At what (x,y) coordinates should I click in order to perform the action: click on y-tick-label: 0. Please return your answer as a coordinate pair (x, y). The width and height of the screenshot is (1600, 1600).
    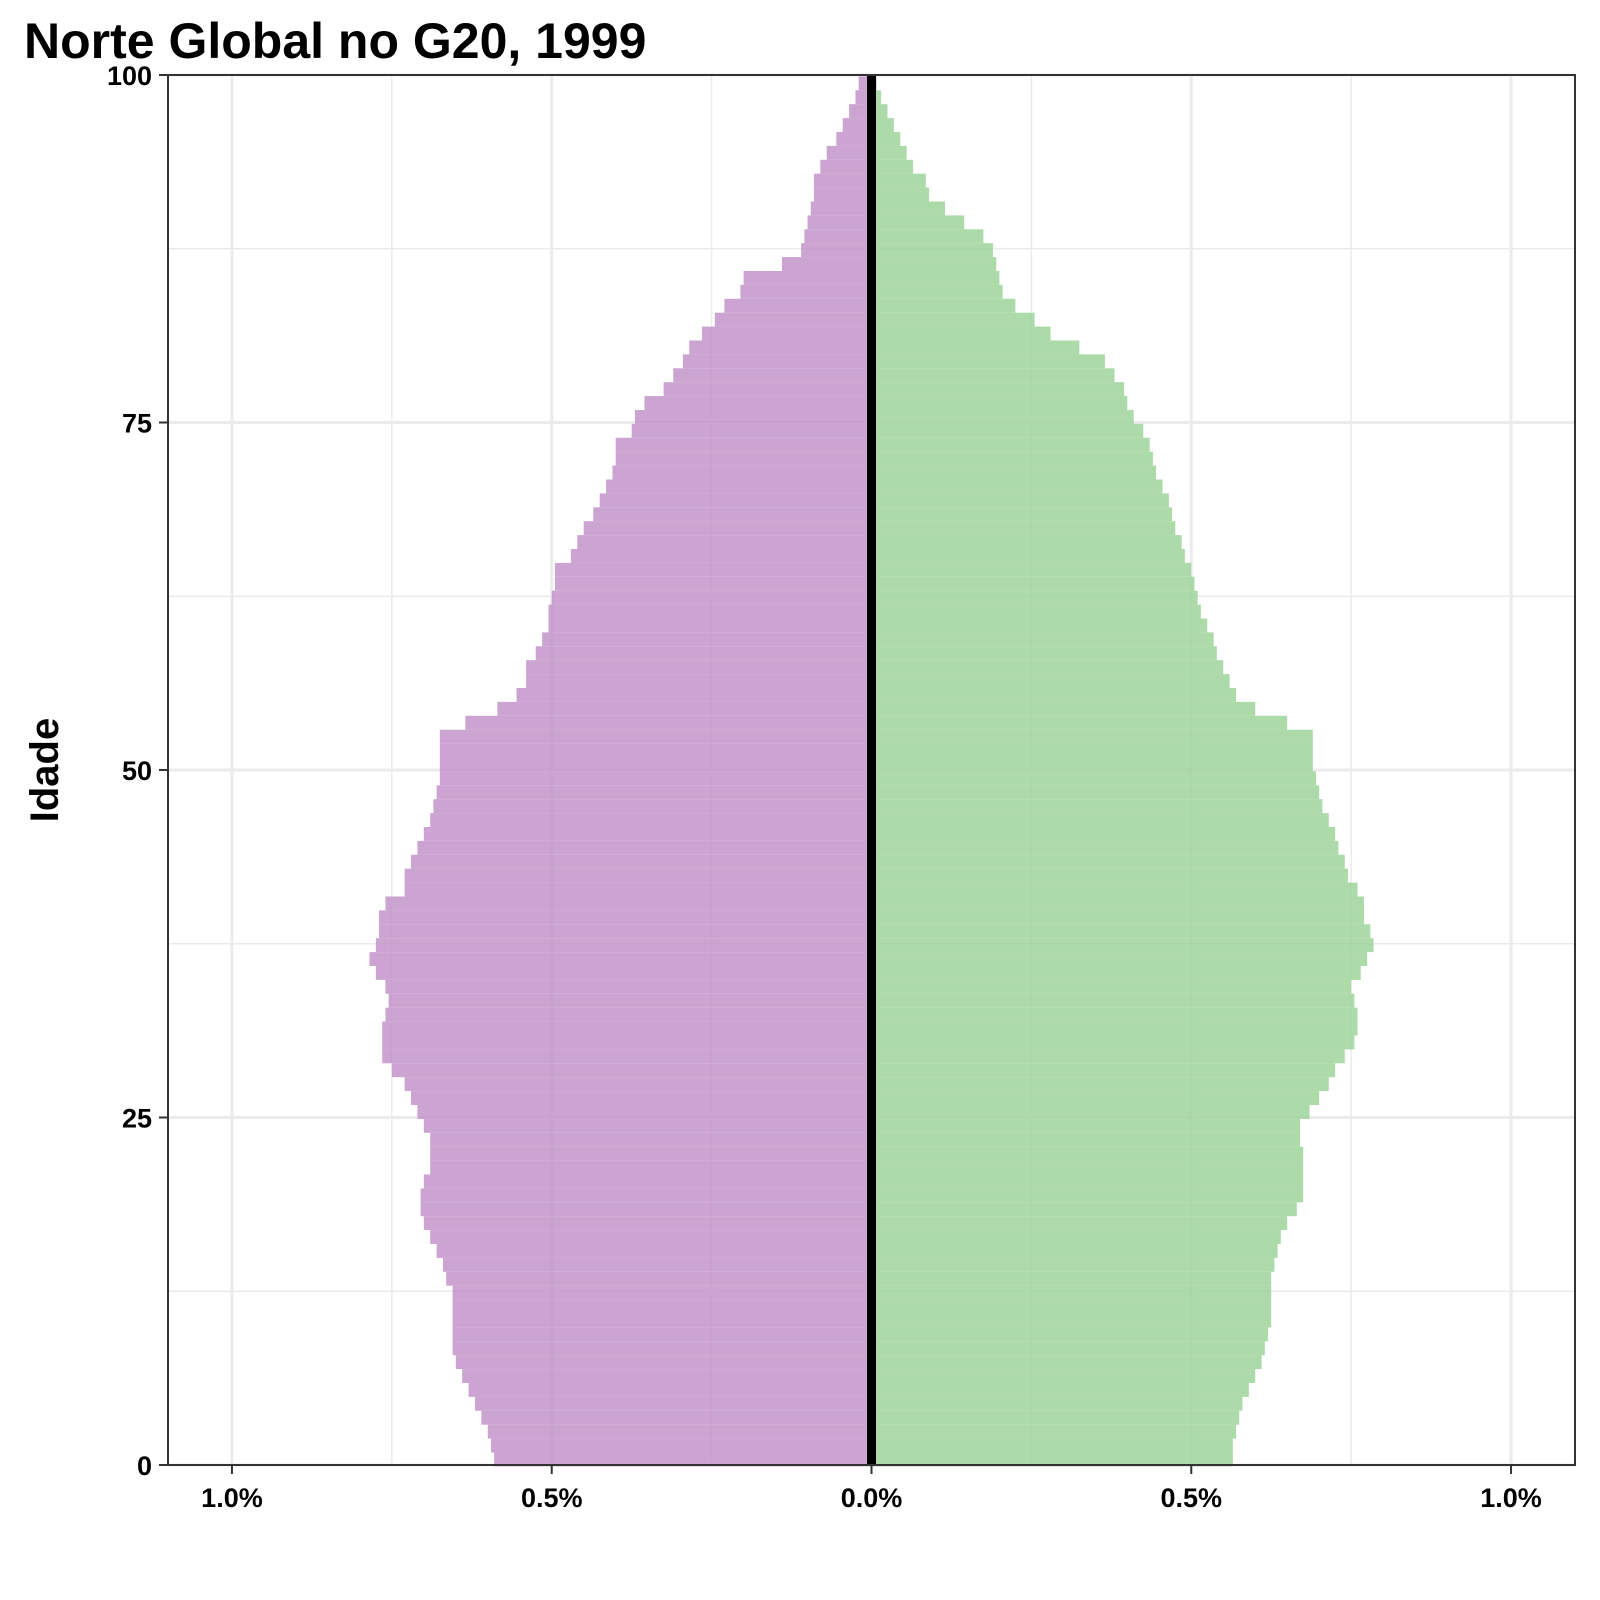
    Looking at the image, I should click on (144, 1466).